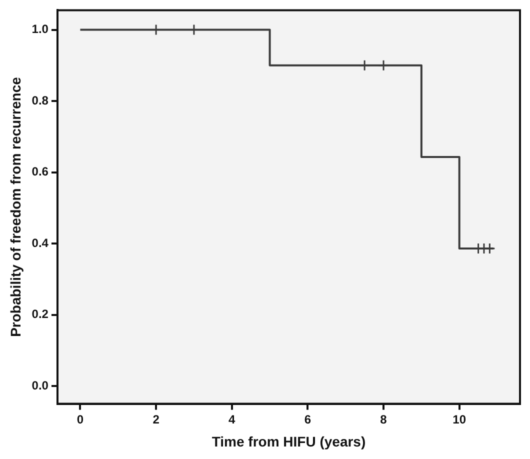 The image size is (530, 459). What do you see at coordinates (308, 419) in the screenshot?
I see `x-tick-label: 6` at bounding box center [308, 419].